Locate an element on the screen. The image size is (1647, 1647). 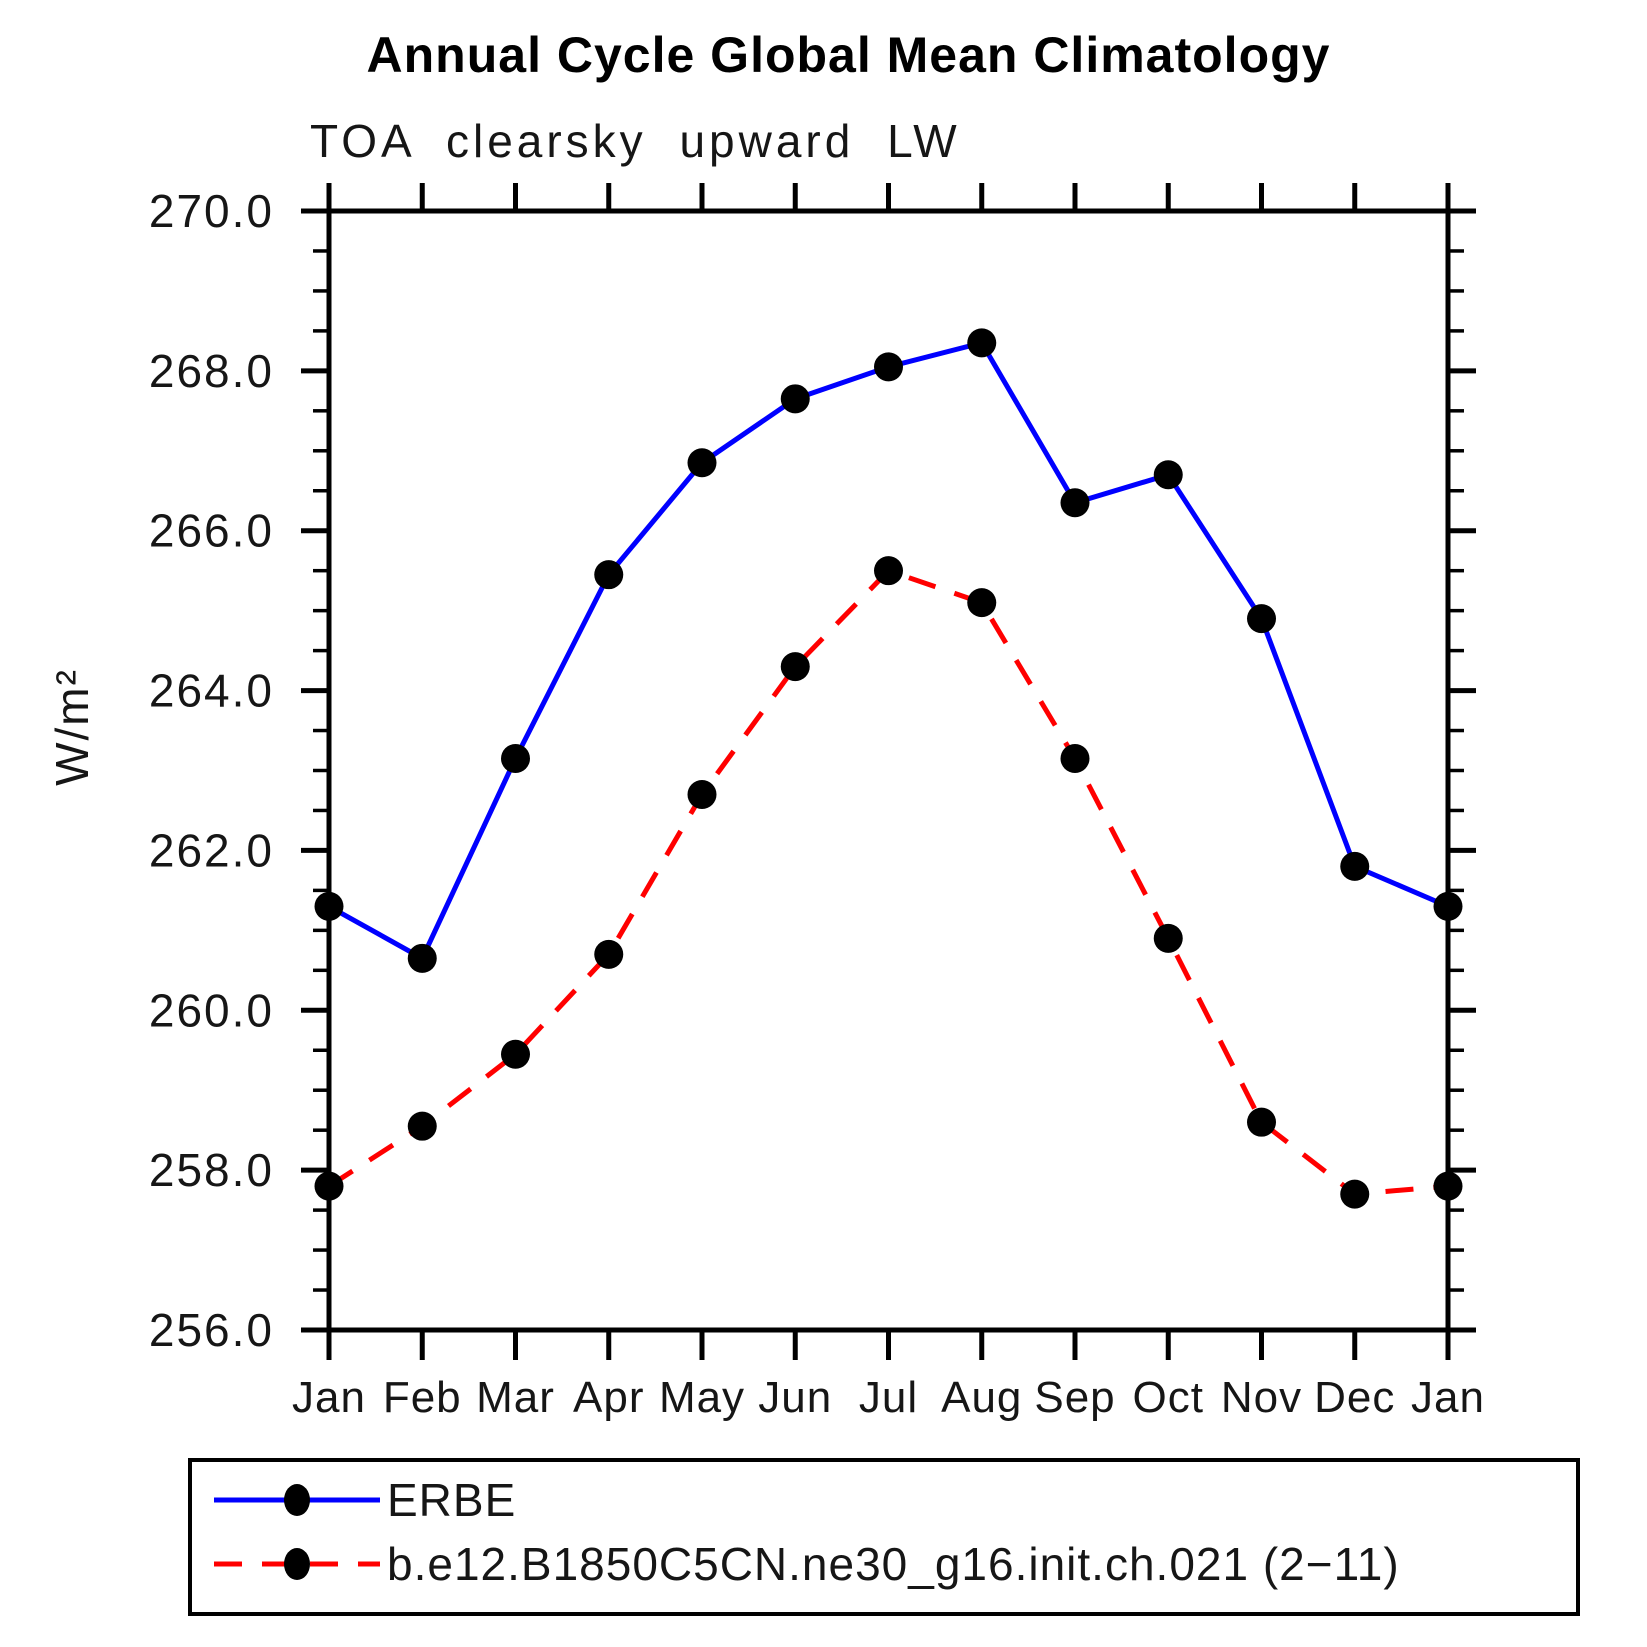
y-axis-title: W/m² is located at coordinates (72, 727).